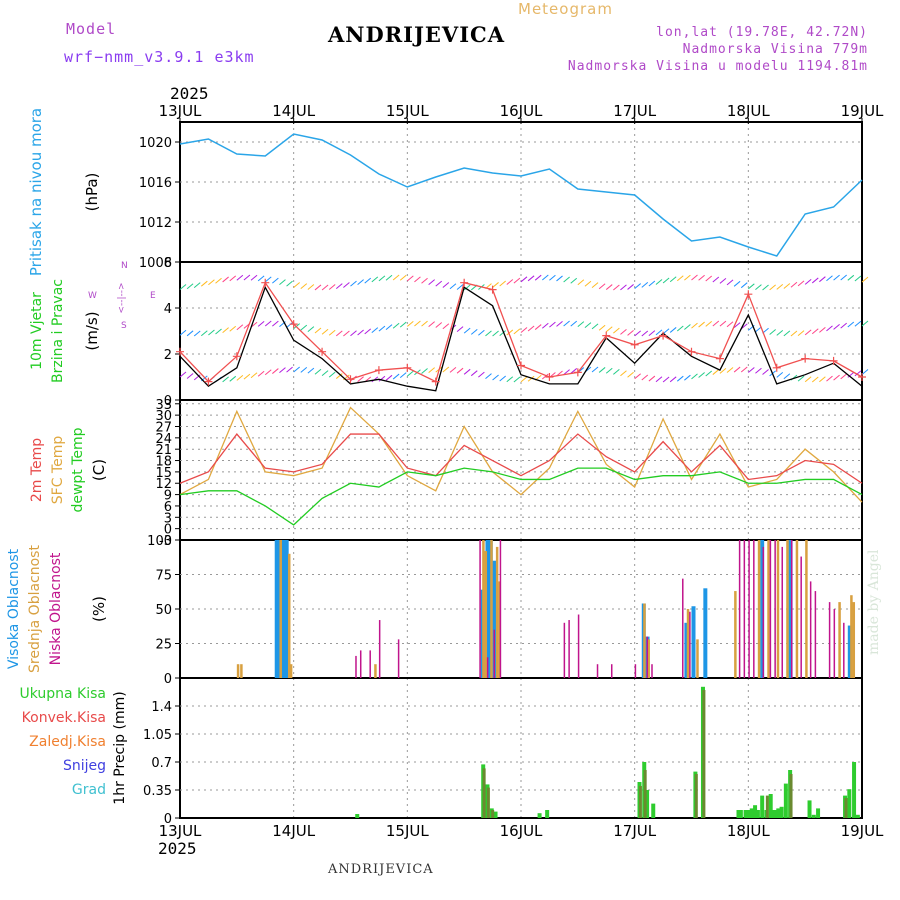  I want to click on y-tick-label: 1016, so click(155, 183).